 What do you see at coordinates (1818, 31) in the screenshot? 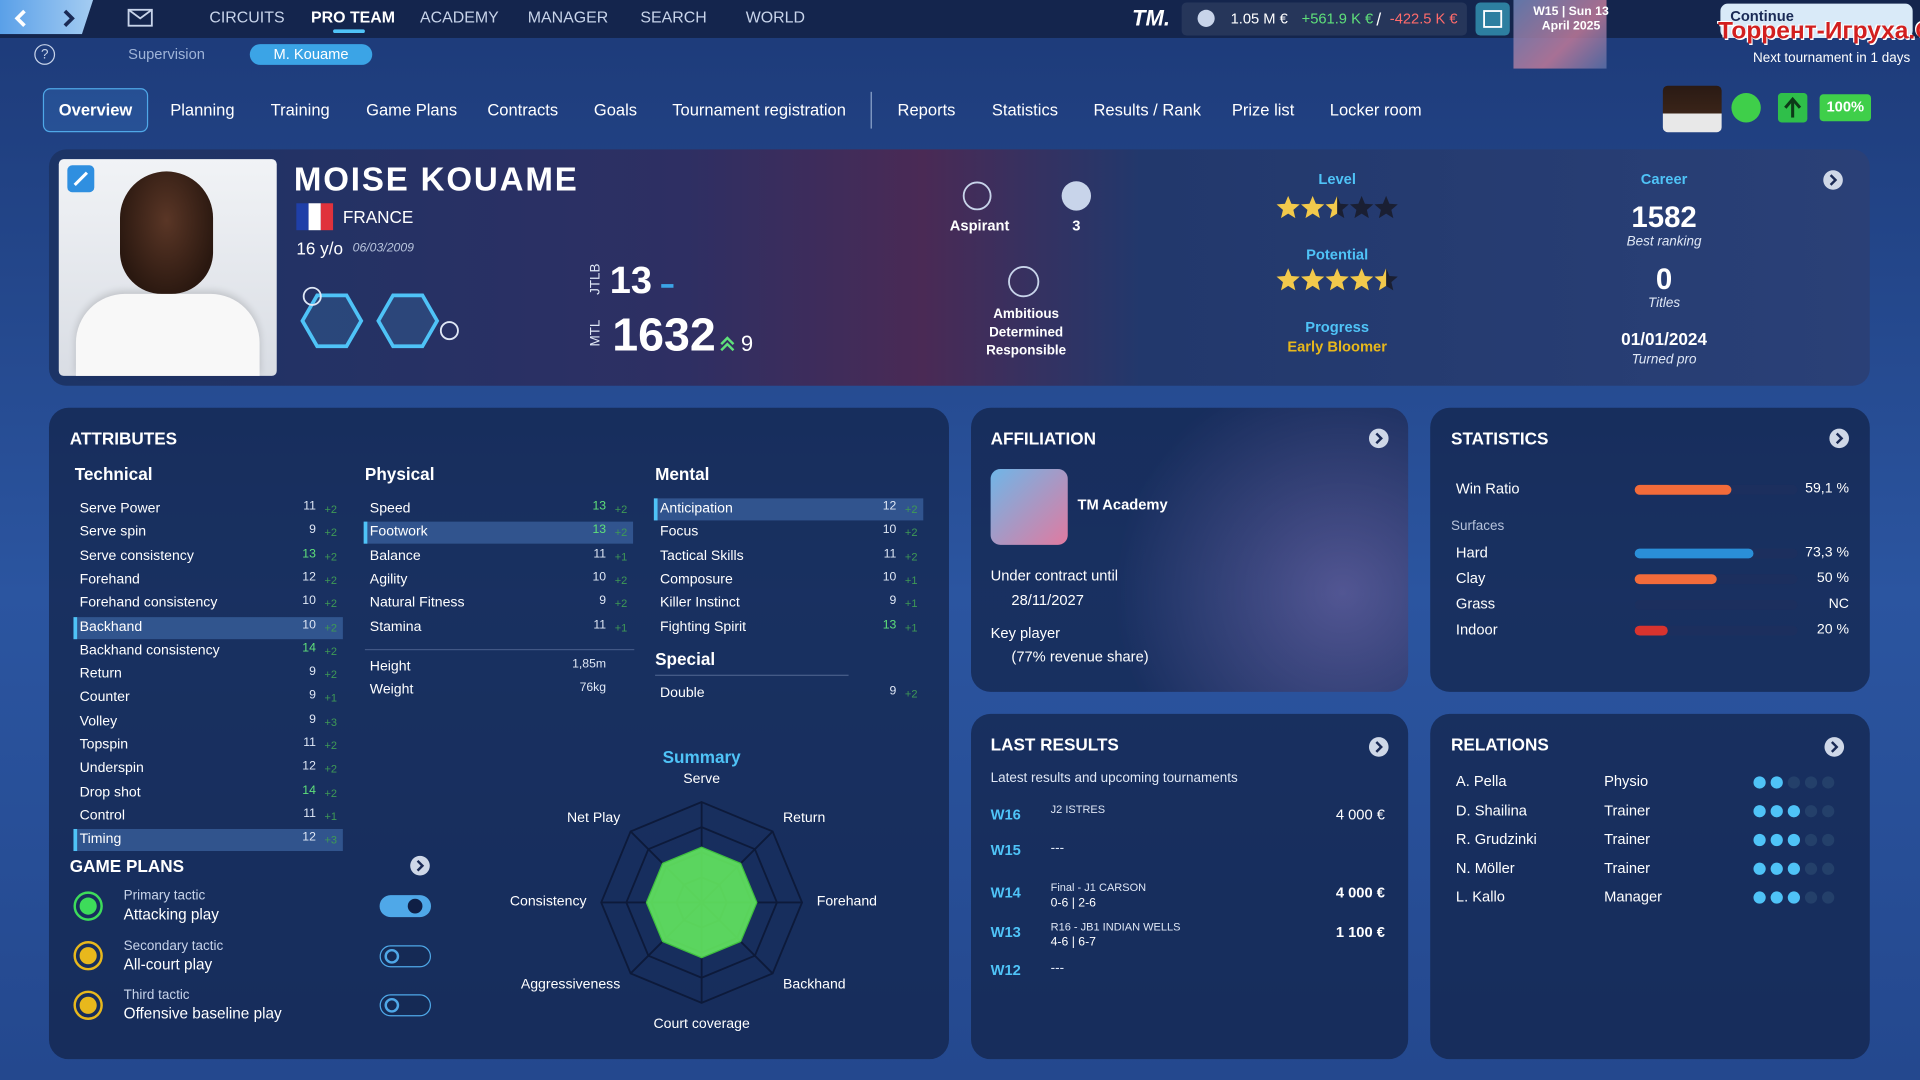
I see `watermark: Торрент-Игруха.Орг` at bounding box center [1818, 31].